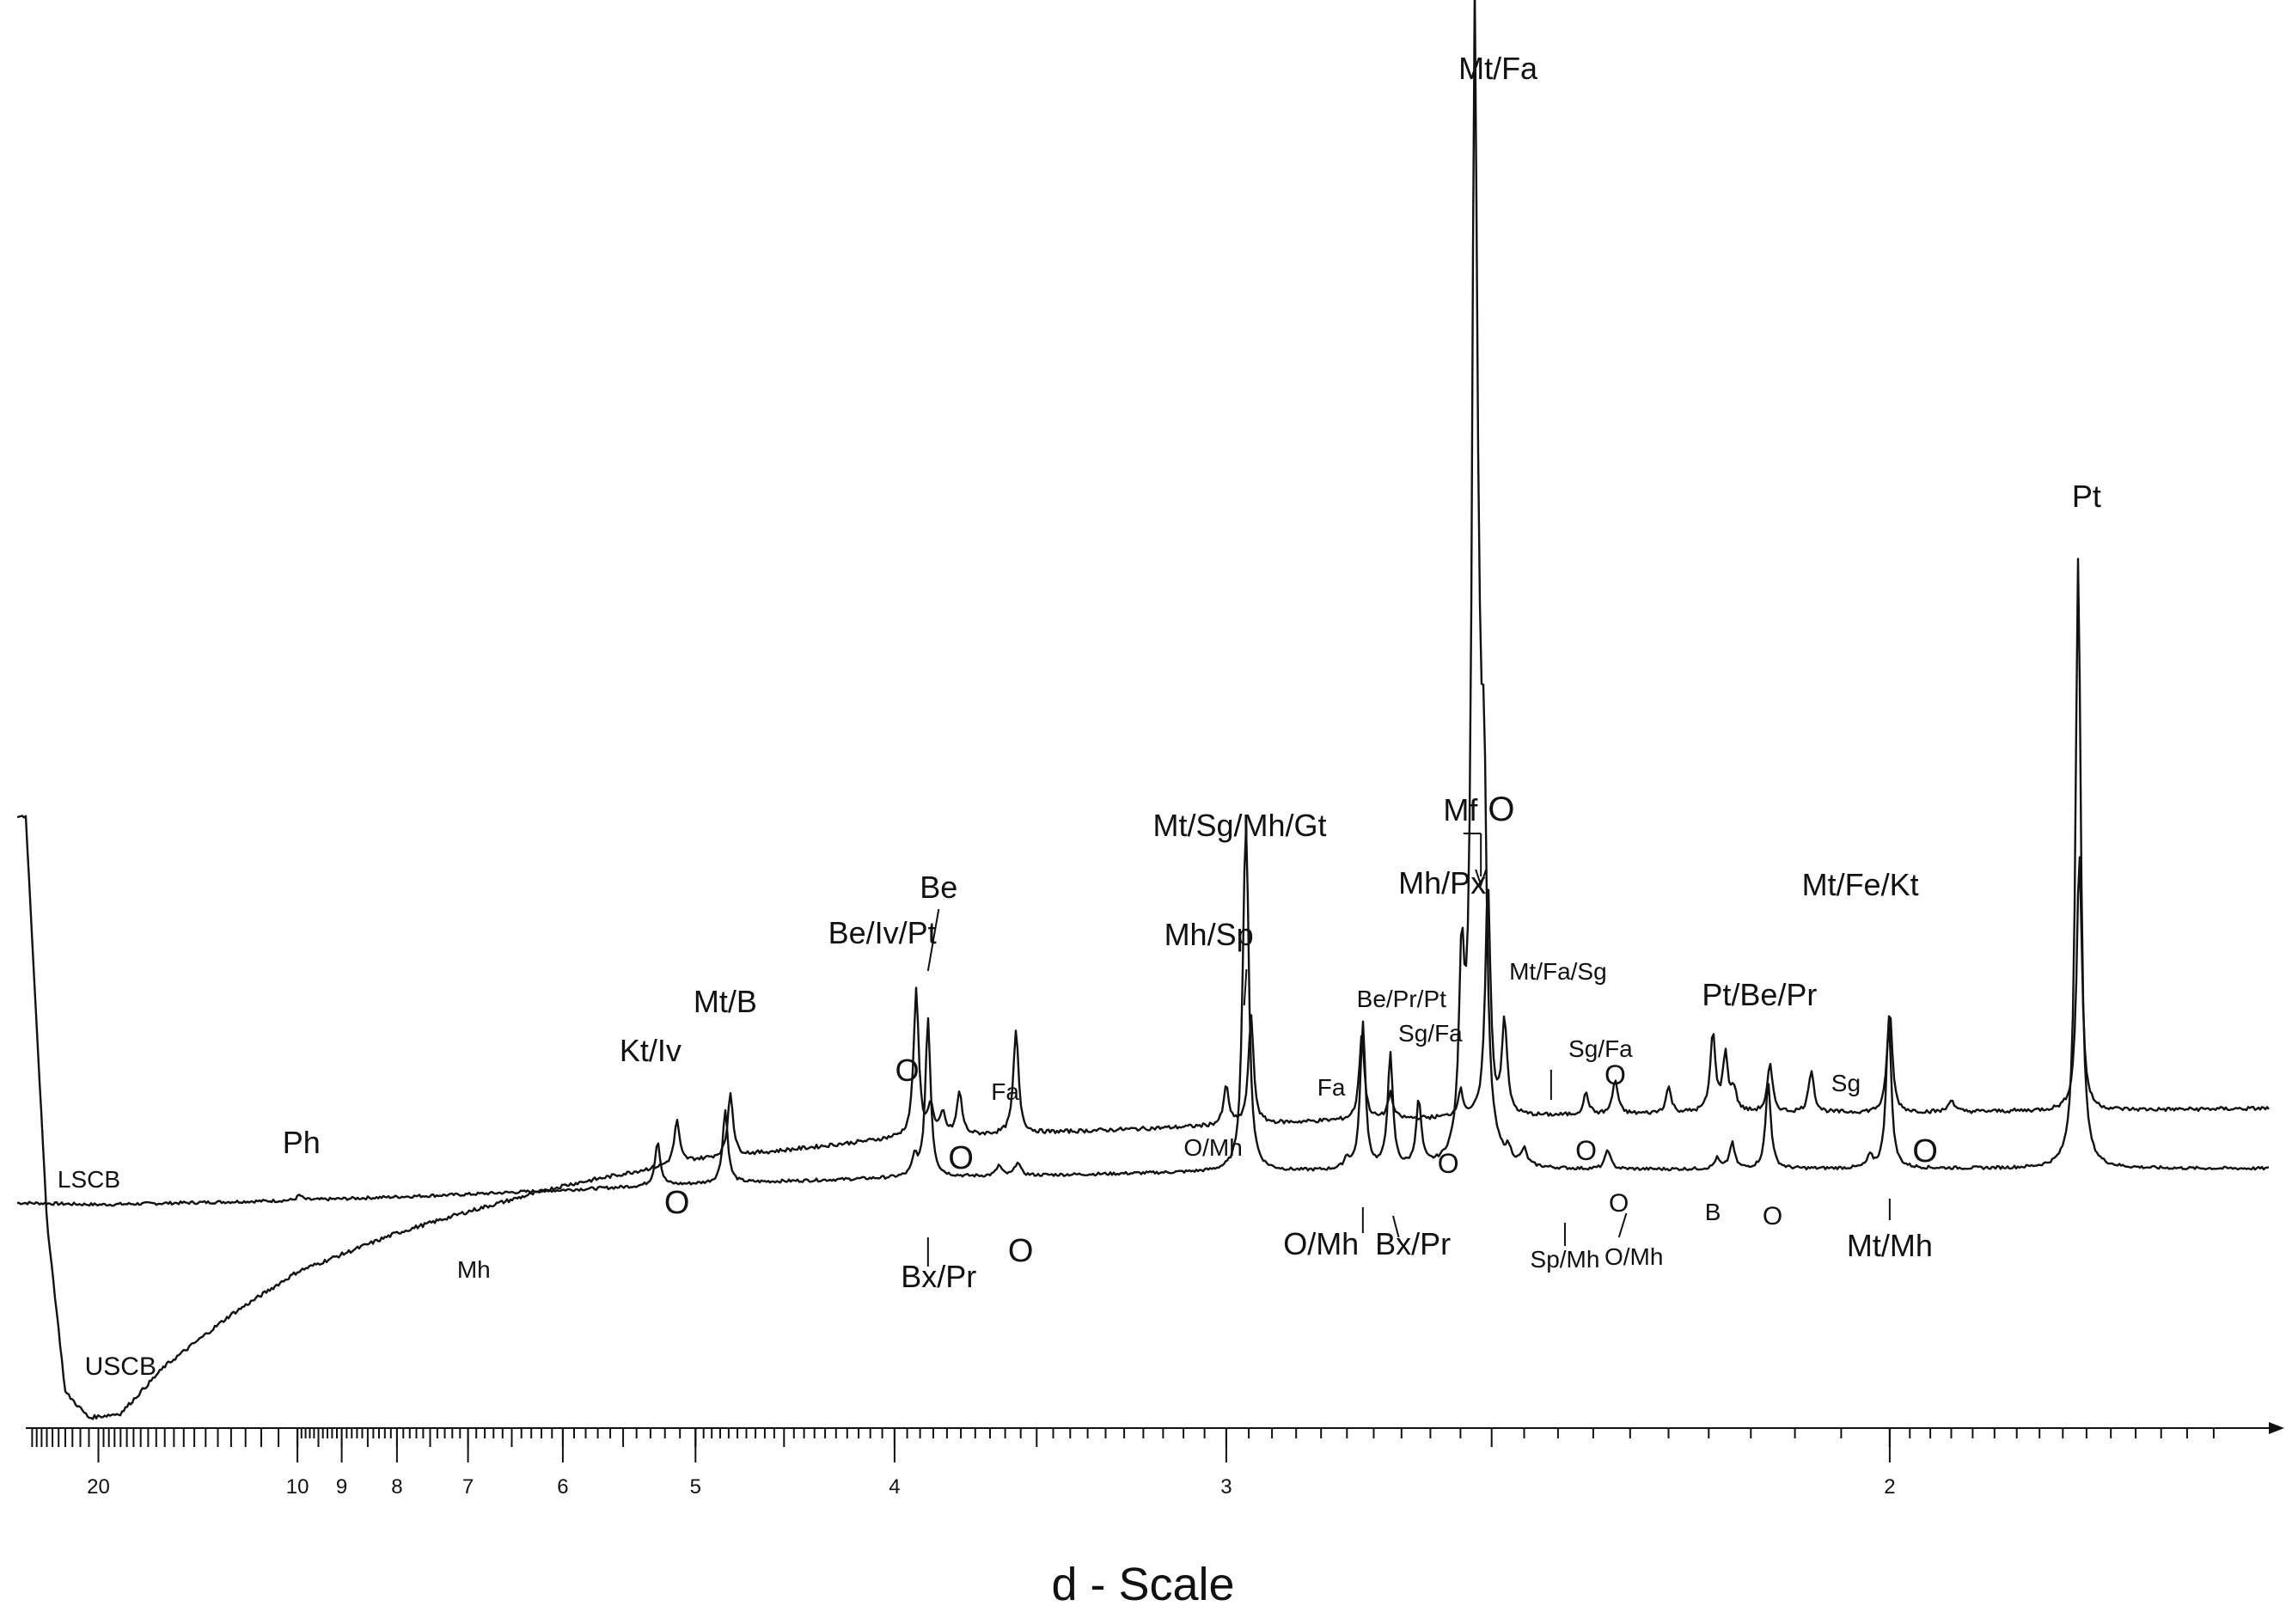 The width and height of the screenshot is (2286, 1624). What do you see at coordinates (1482, 878) in the screenshot?
I see `mf-arrow-icon` at bounding box center [1482, 878].